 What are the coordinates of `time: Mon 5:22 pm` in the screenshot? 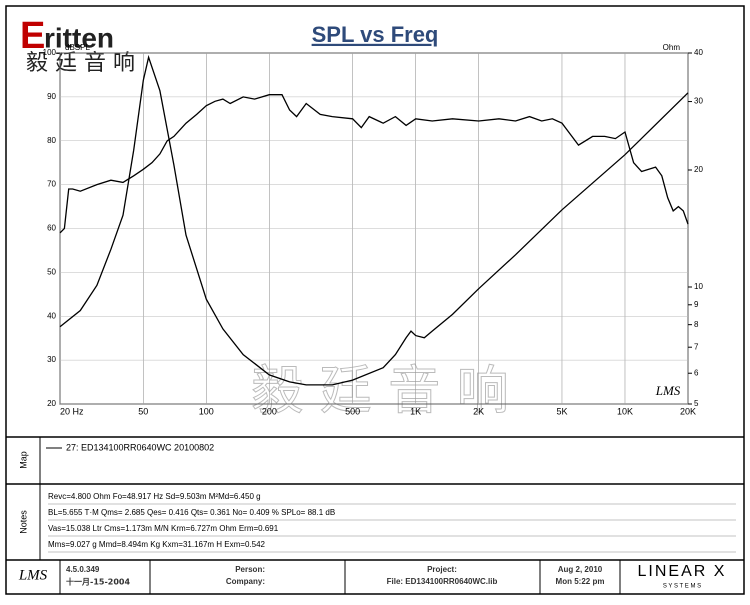 It's located at (580, 581).